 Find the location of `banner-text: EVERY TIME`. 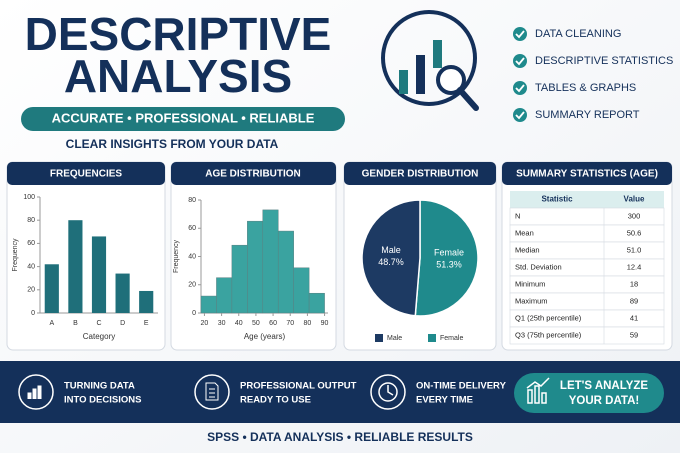

banner-text: EVERY TIME is located at coordinates (444, 400).